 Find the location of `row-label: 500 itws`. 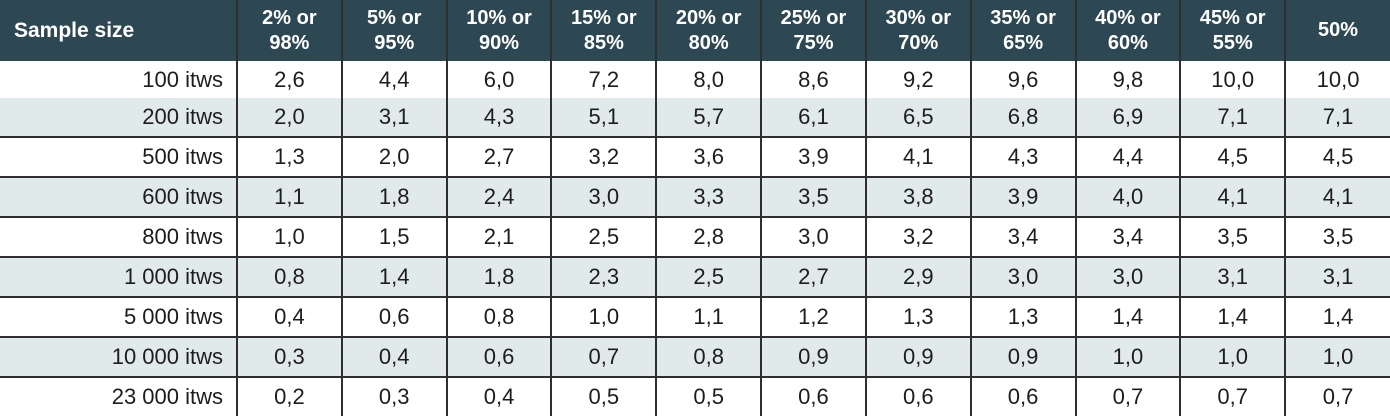

row-label: 500 itws is located at coordinates (118, 156).